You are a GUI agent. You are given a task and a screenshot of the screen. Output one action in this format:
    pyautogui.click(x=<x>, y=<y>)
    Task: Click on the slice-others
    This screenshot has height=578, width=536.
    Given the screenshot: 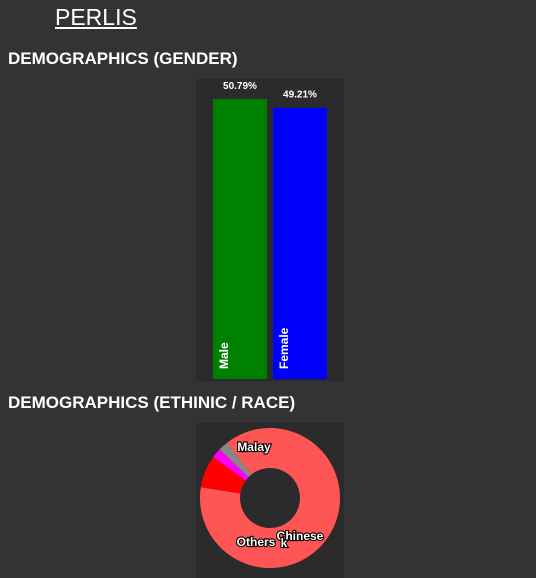 What is the action you would take?
    pyautogui.click(x=231, y=465)
    